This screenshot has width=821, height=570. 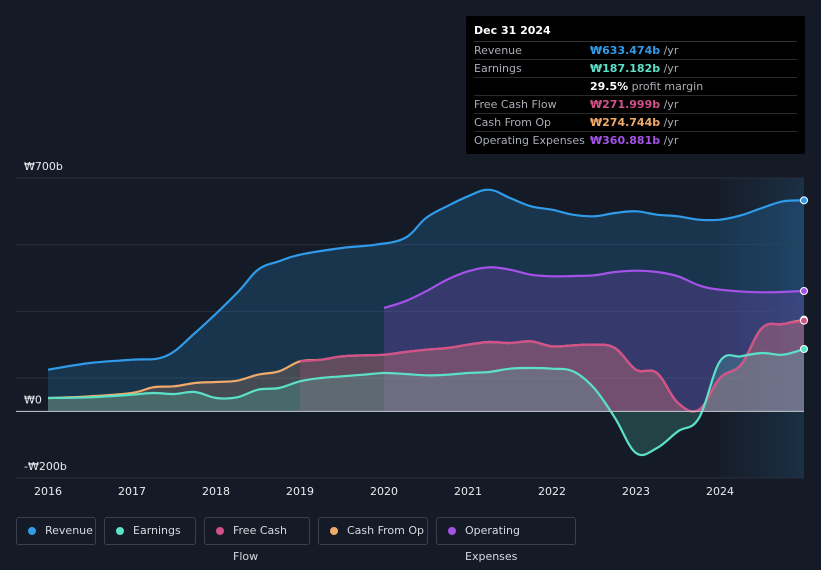 I want to click on tooltip-value: ₩274.744b /yr, so click(x=634, y=122).